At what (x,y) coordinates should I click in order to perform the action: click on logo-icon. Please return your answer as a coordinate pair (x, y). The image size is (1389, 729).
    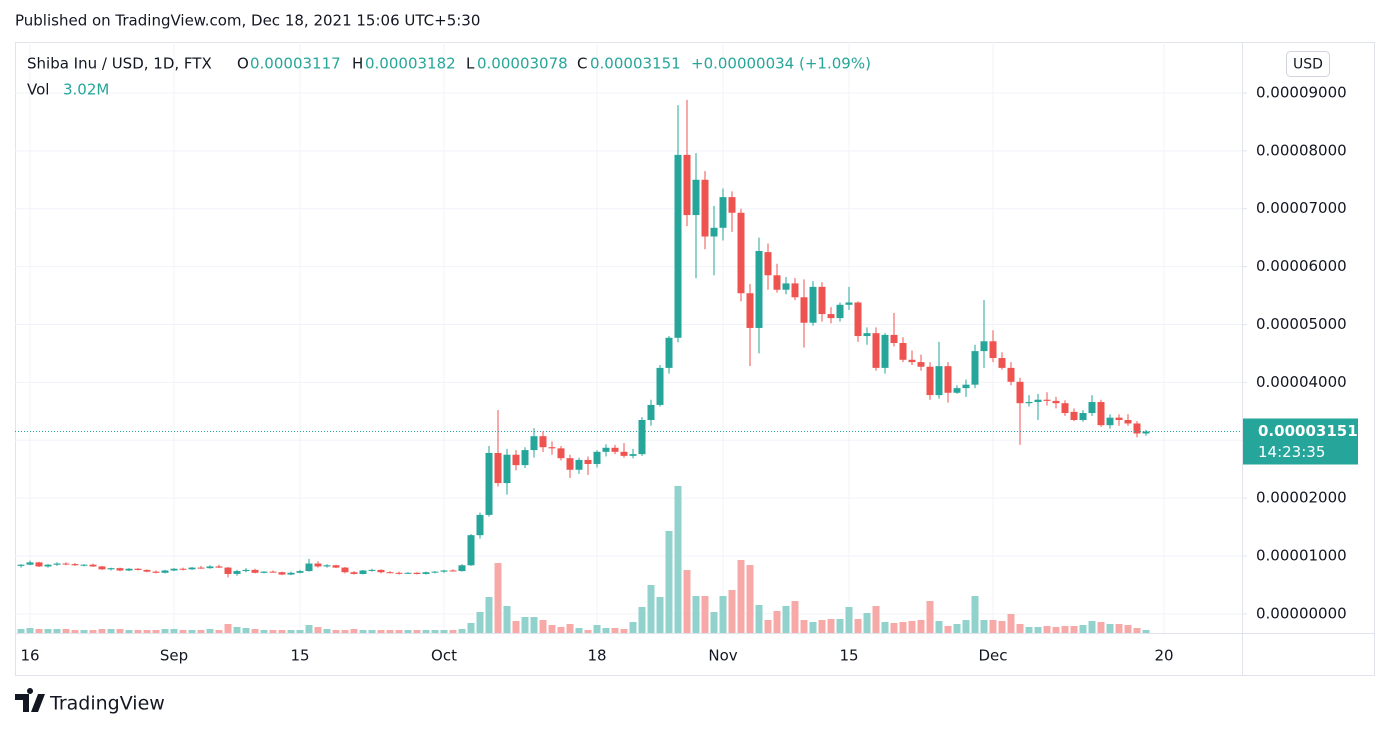
    Looking at the image, I should click on (30, 699).